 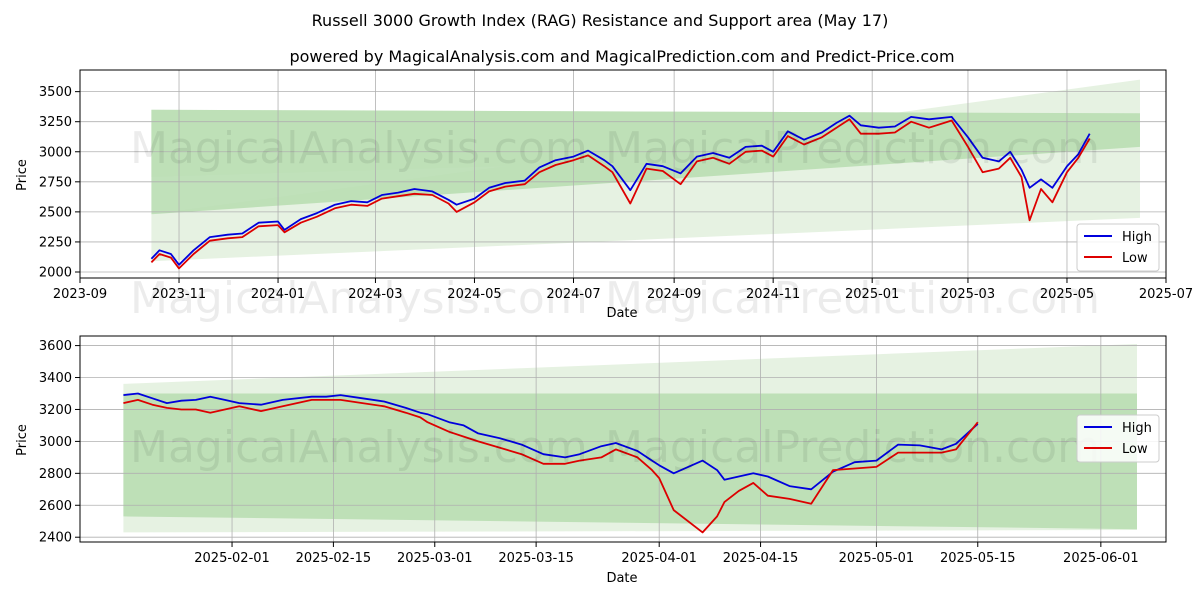 What do you see at coordinates (877, 558) in the screenshot?
I see `x-tick-label: 2025-05-01` at bounding box center [877, 558].